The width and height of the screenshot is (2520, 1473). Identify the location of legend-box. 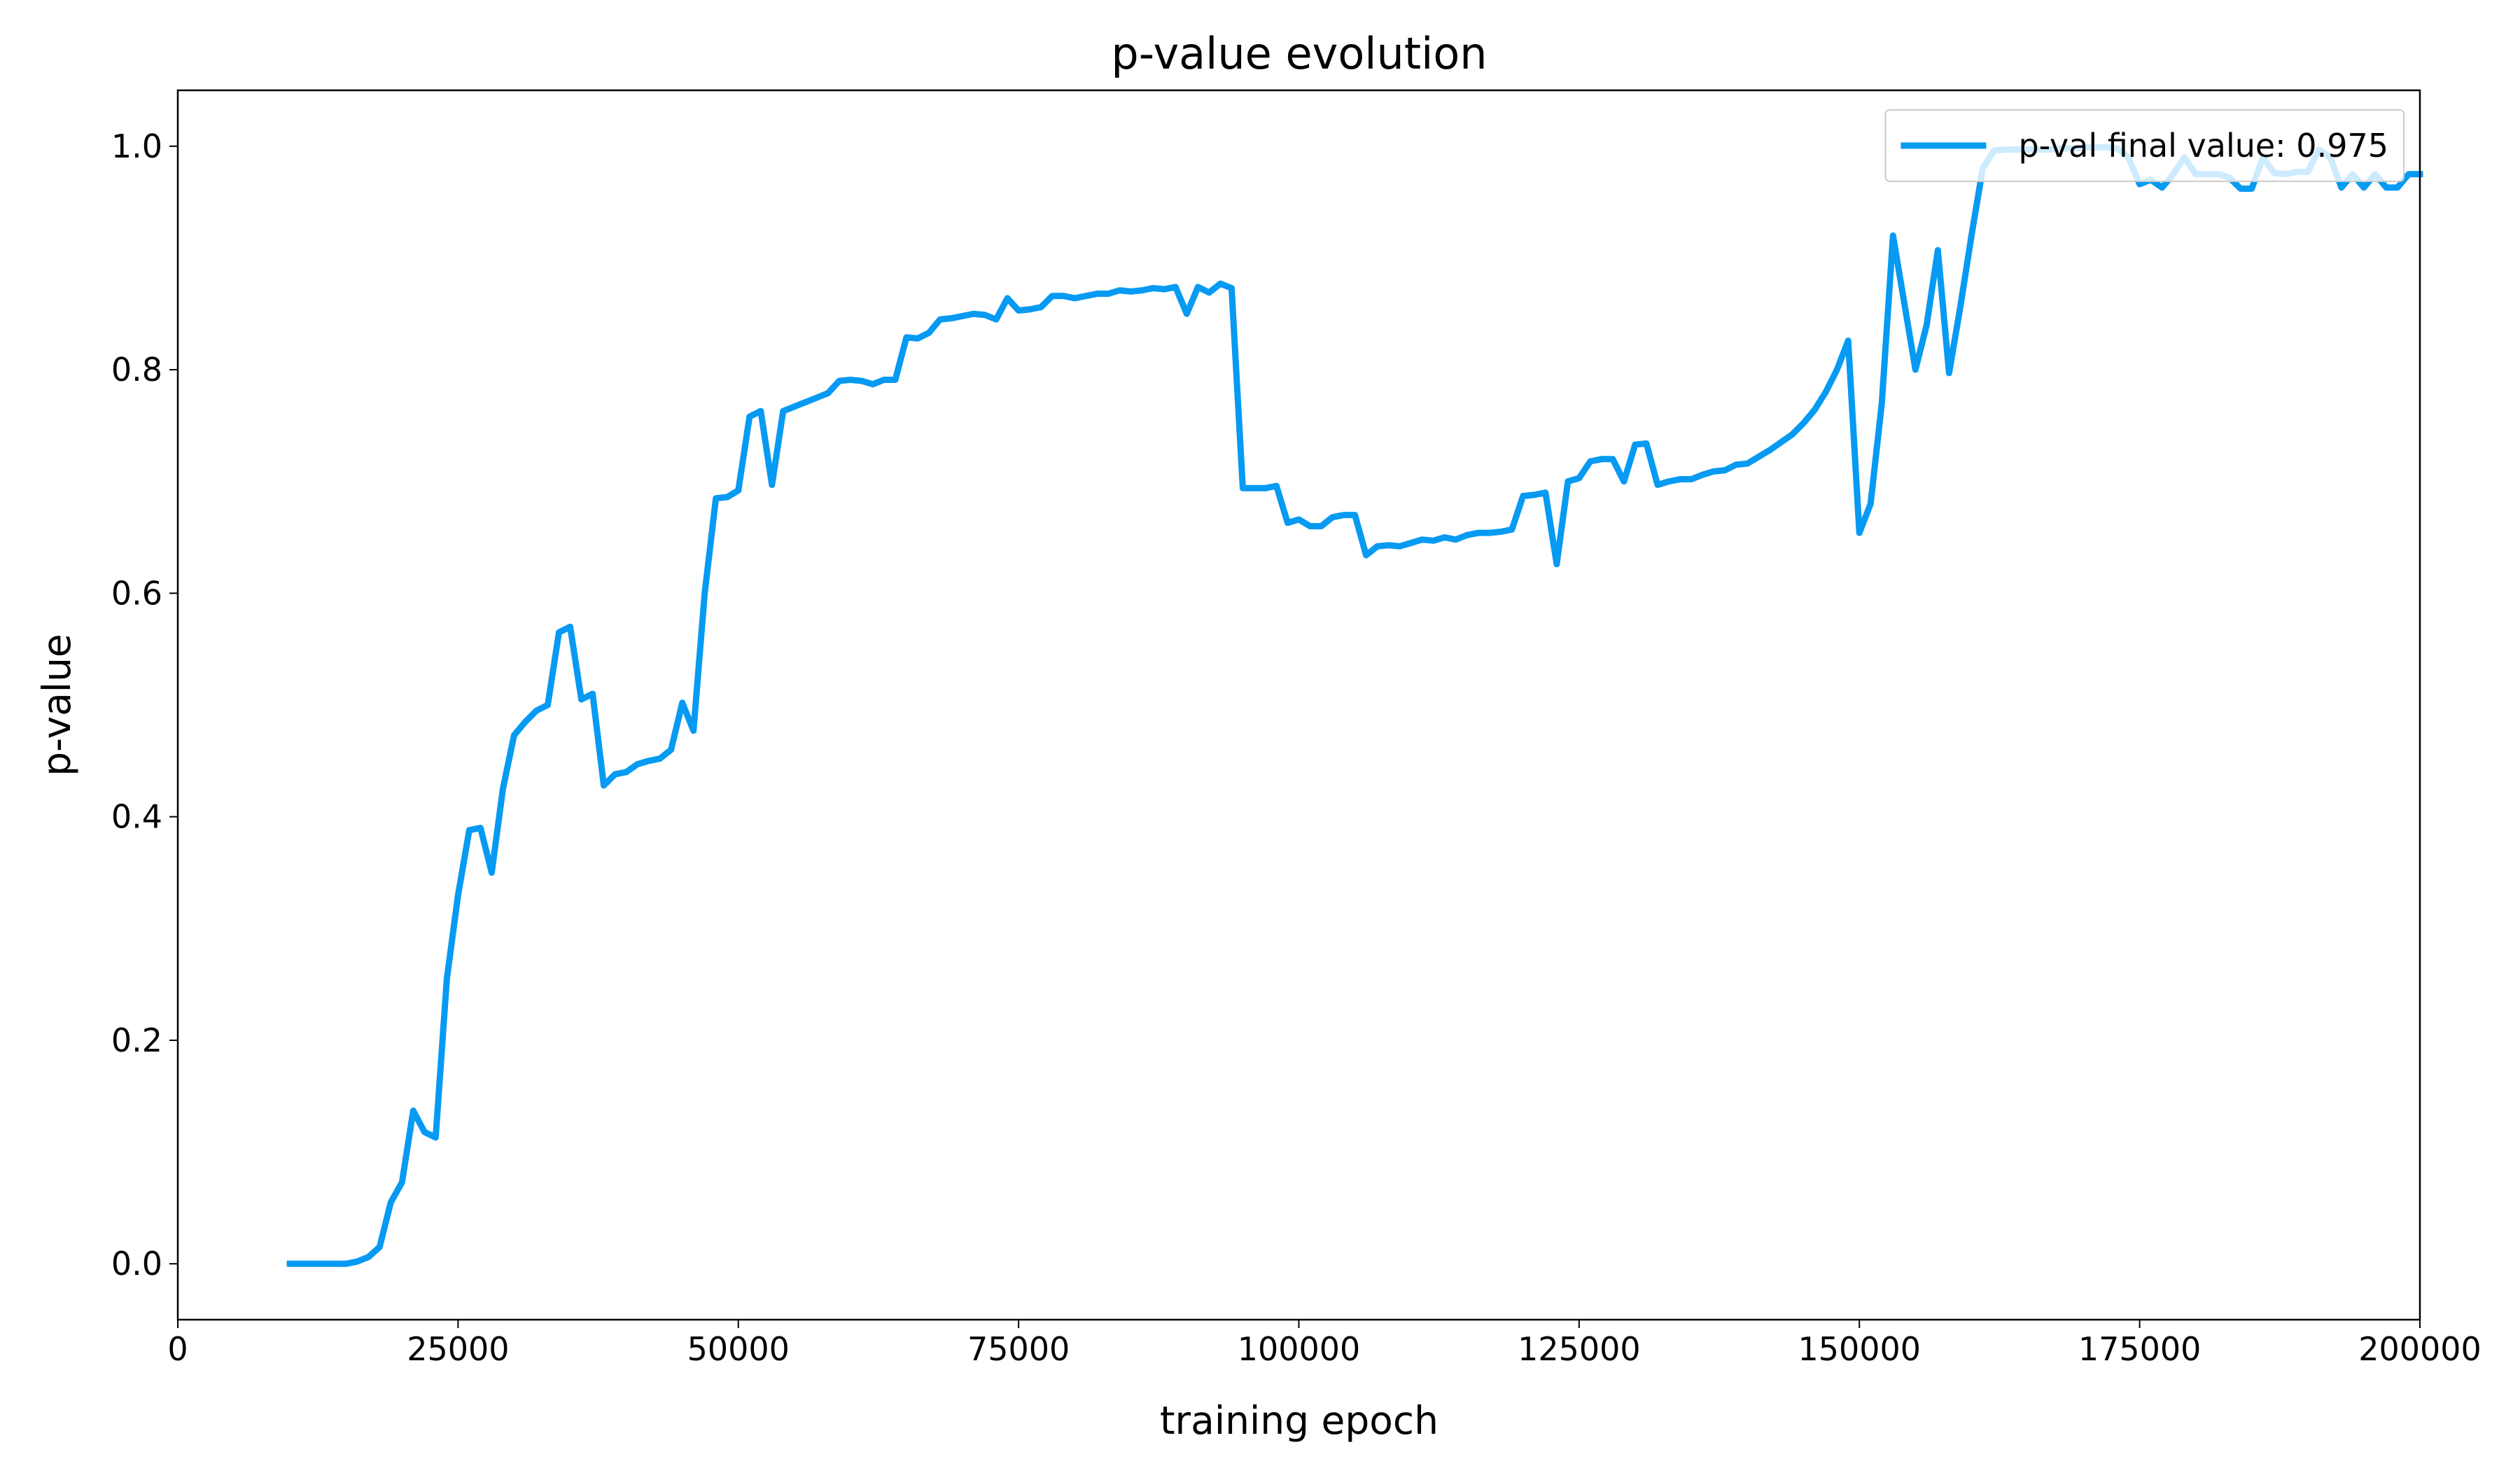
(2144, 145).